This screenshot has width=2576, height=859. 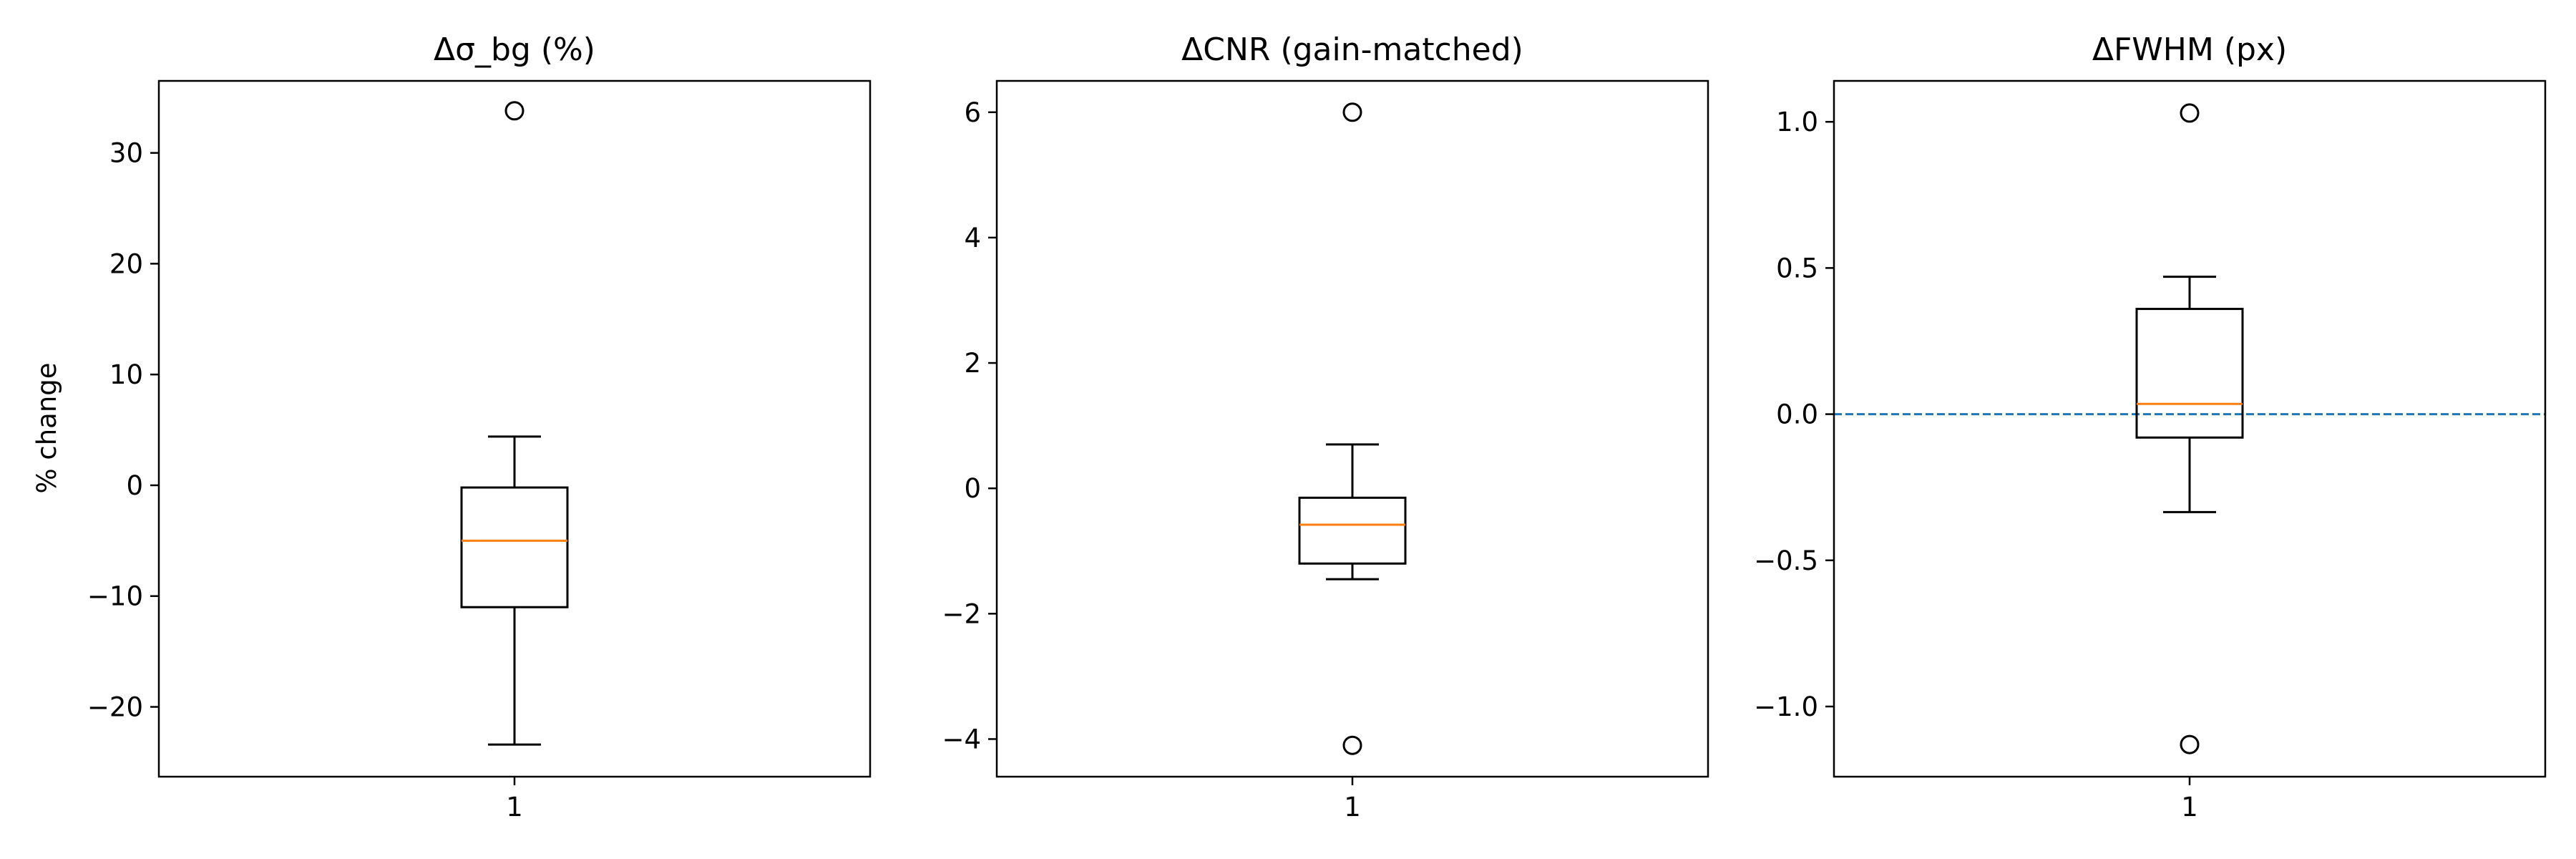 I want to click on chart-title: ΔCNR (gain-matched), so click(x=1352, y=49).